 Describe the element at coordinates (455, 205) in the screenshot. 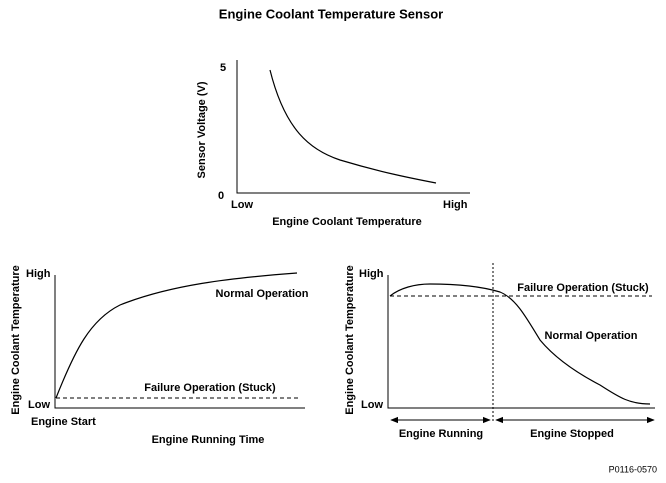

I see `x-tick: High` at that location.